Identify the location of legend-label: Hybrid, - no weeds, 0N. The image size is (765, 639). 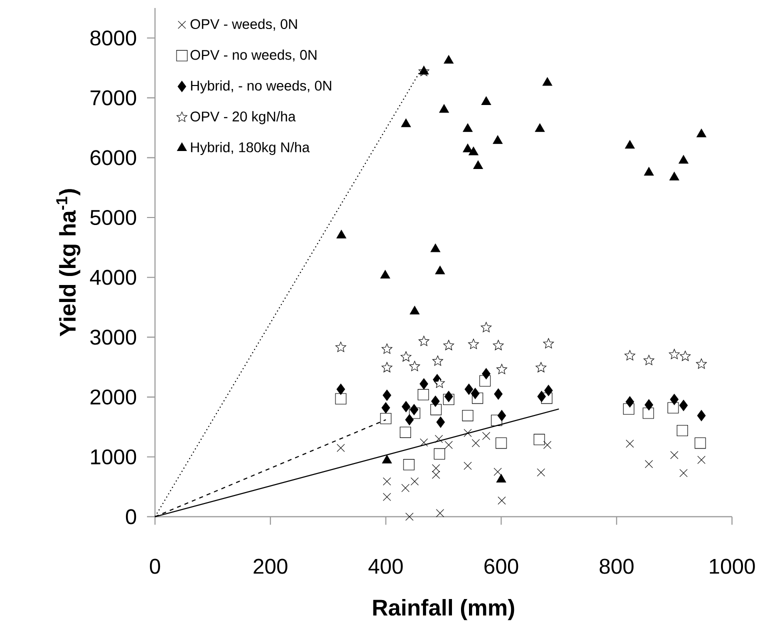
(261, 87).